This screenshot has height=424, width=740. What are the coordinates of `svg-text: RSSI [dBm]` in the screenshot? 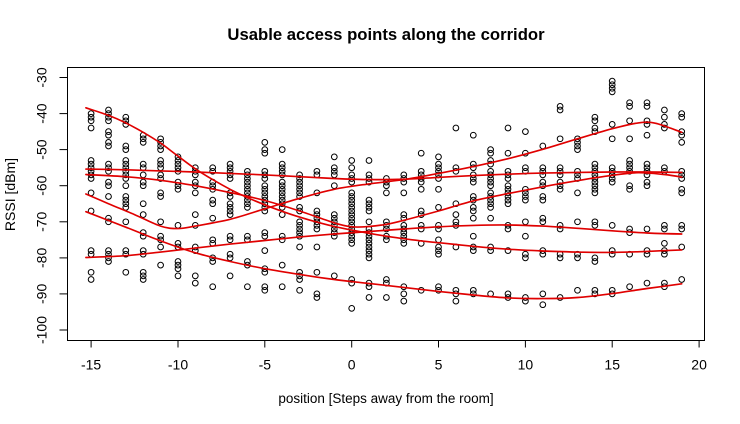 It's located at (10, 194).